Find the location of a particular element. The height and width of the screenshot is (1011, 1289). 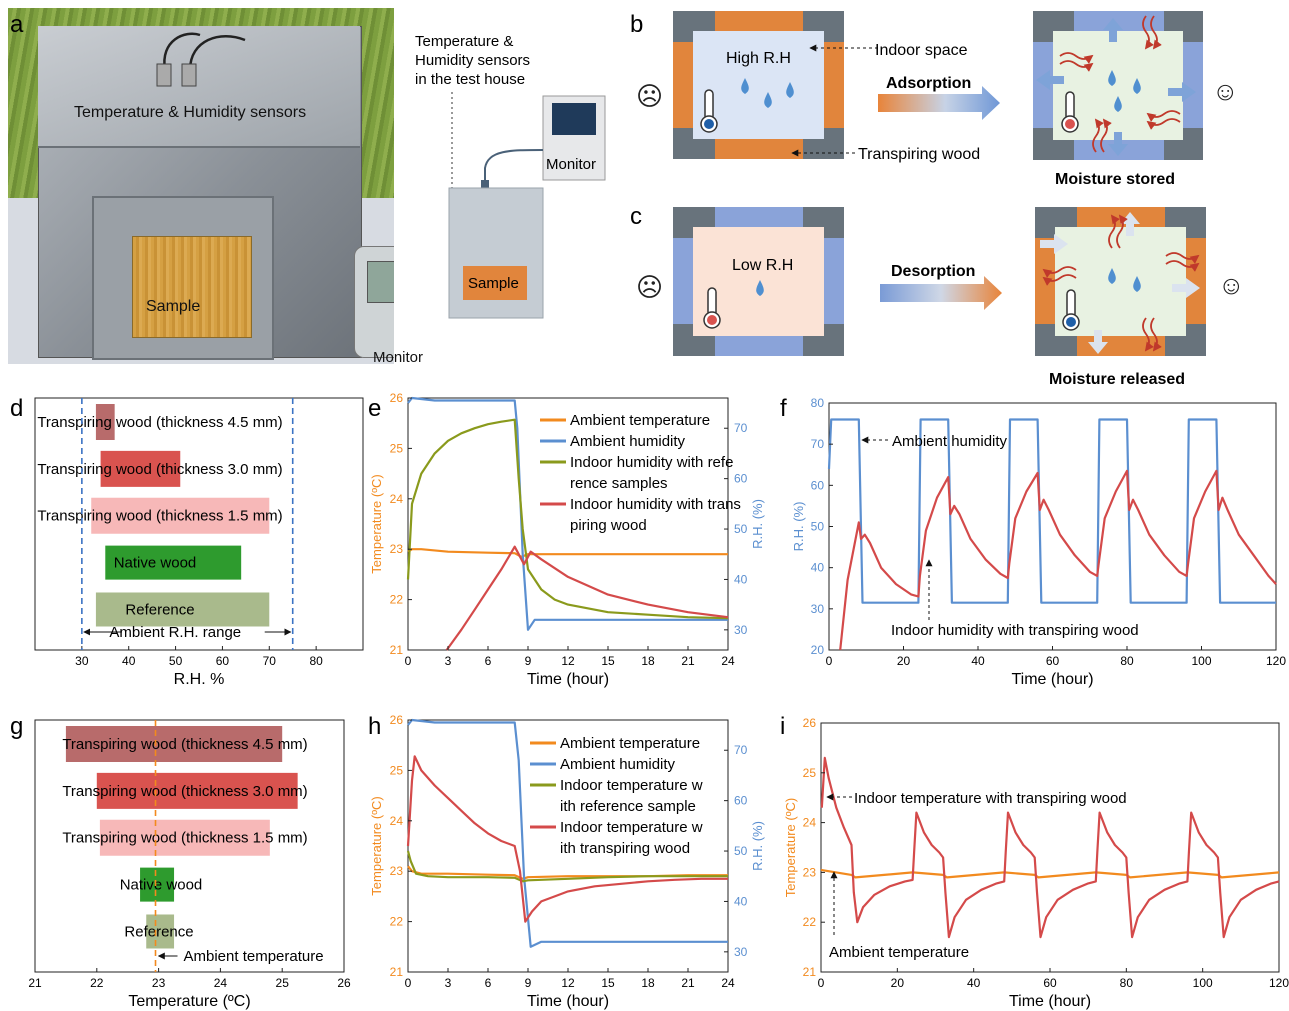

c-droplet-icon is located at coordinates (760, 288).